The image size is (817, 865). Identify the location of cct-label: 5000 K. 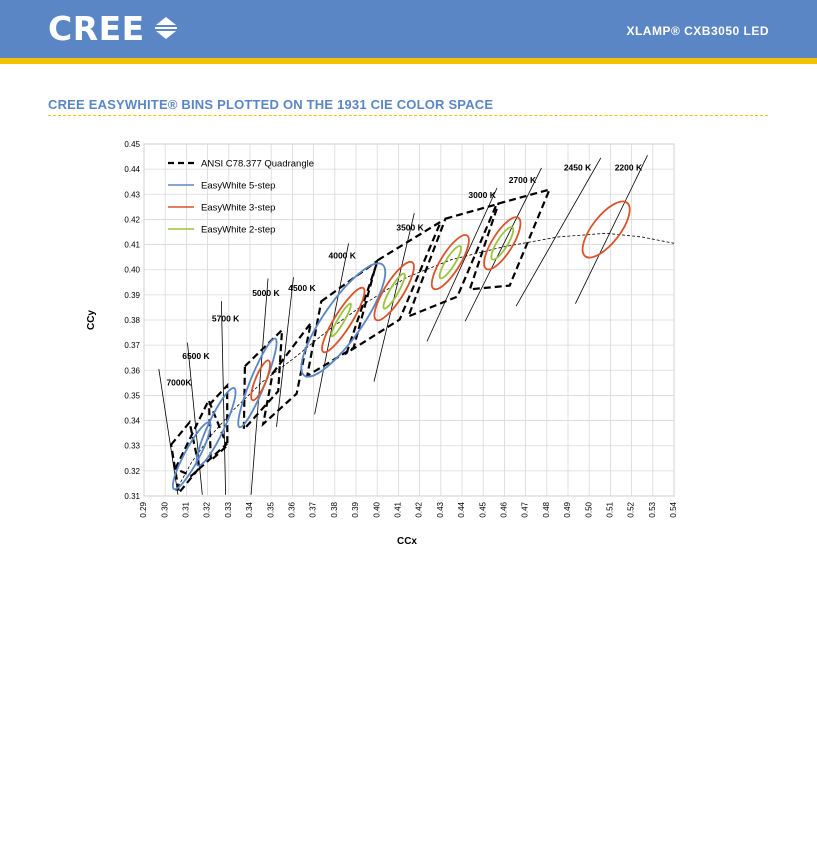
(266, 293).